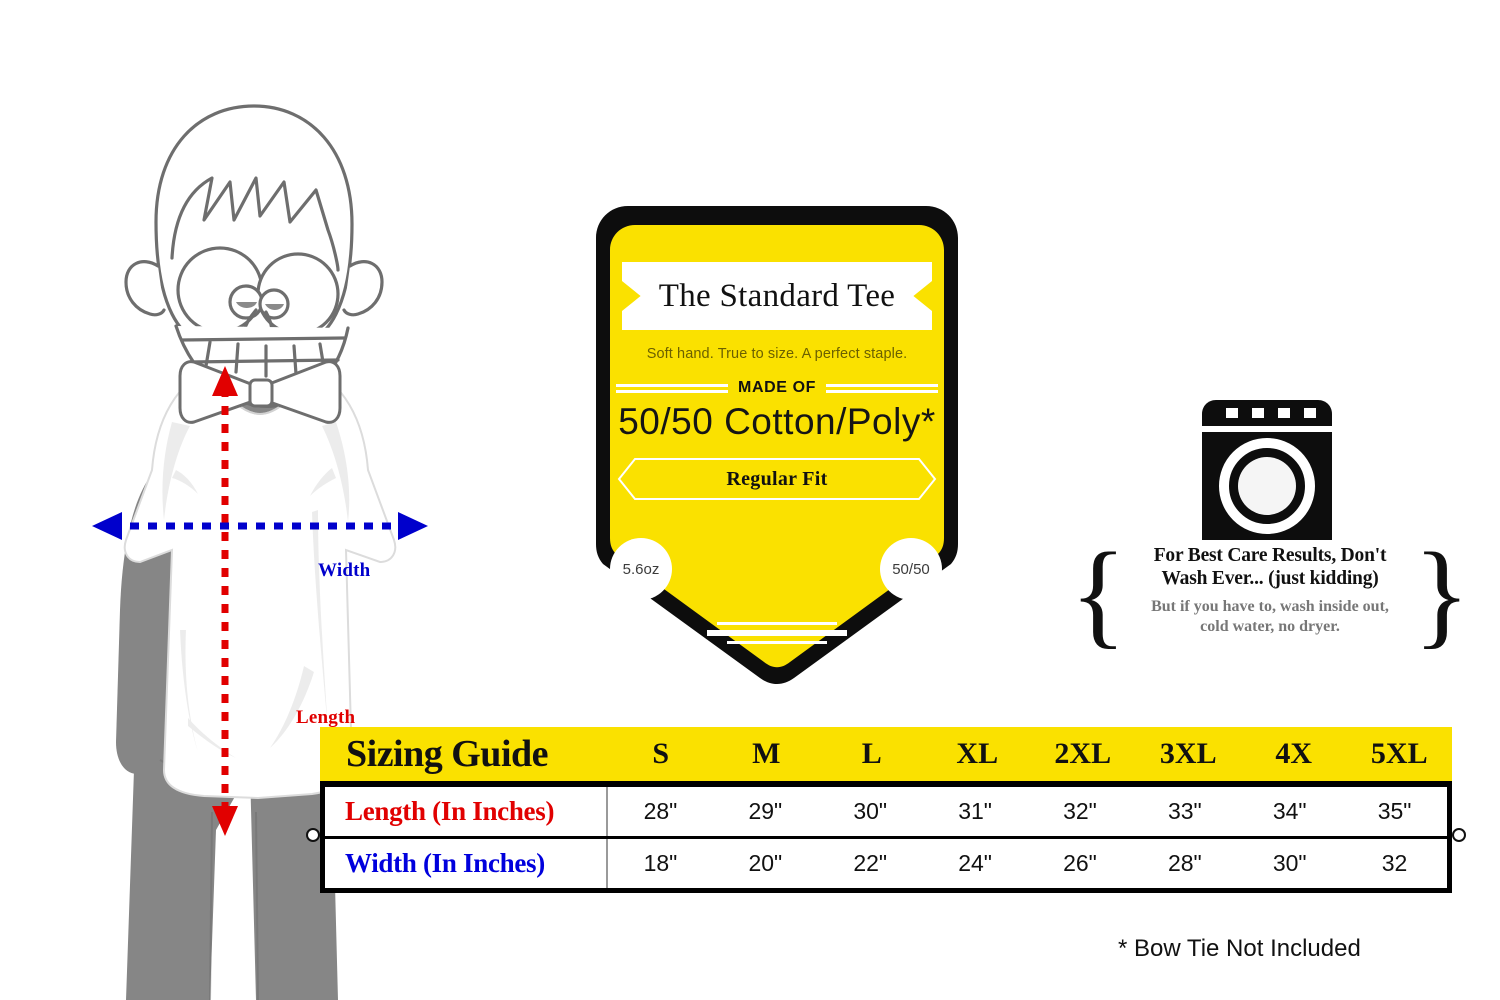 The width and height of the screenshot is (1500, 1000). I want to click on length-5xl: 35", so click(1394, 811).